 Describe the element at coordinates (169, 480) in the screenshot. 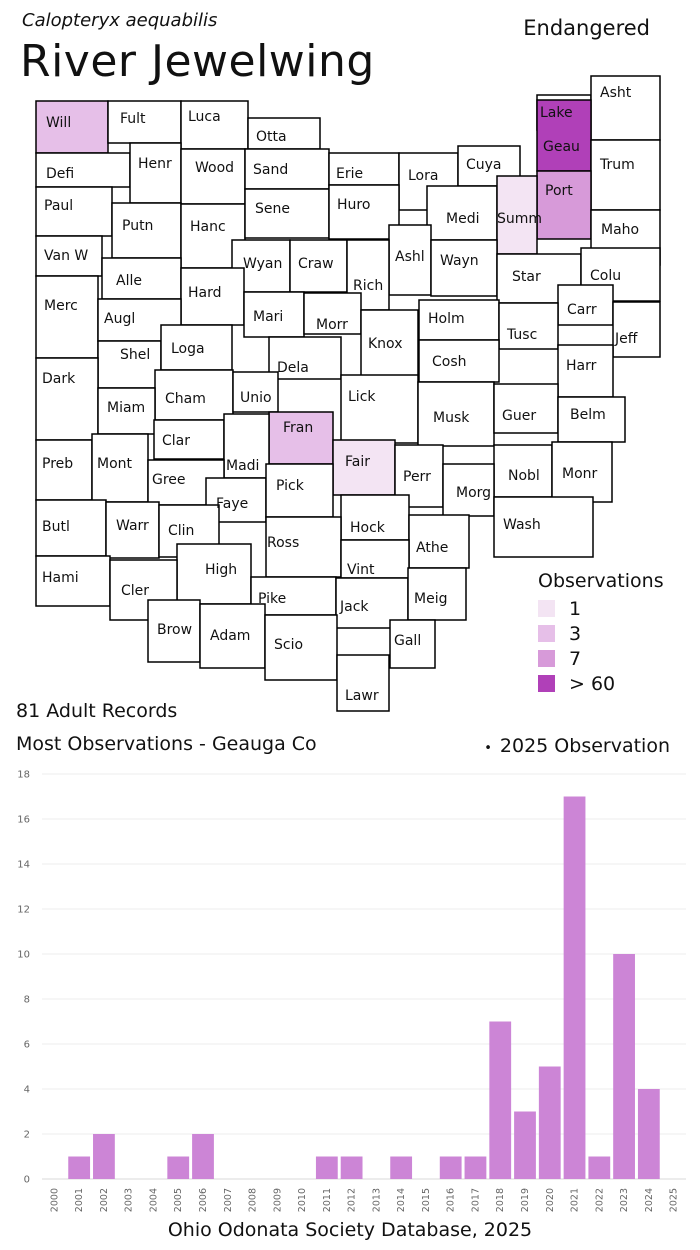

I see `county-label: Gree` at that location.